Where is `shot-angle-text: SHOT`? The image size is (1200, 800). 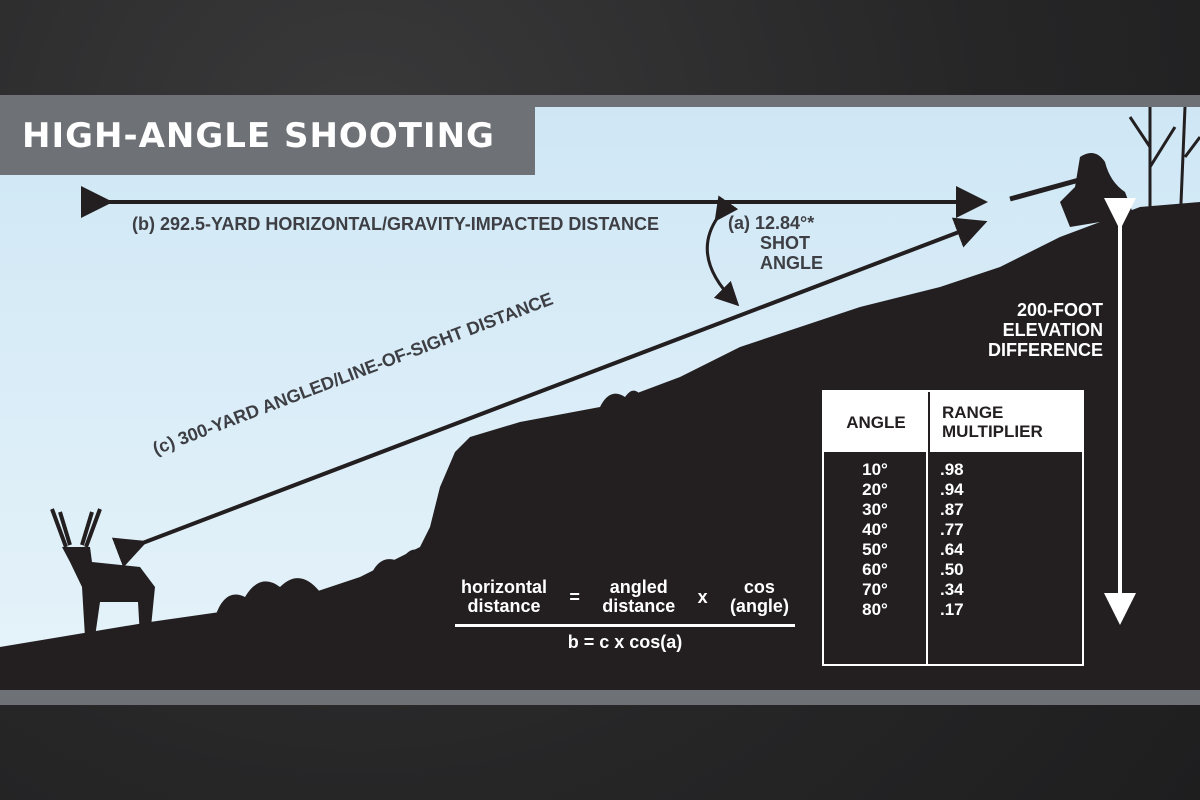
shot-angle-text: SHOT is located at coordinates (785, 243).